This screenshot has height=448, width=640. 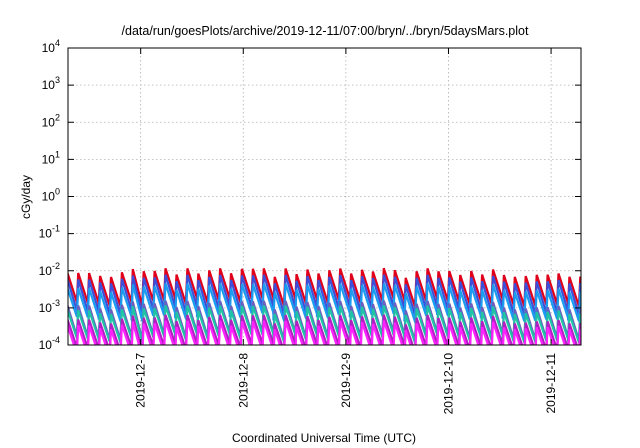 What do you see at coordinates (324, 306) in the screenshot?
I see `series-layer` at bounding box center [324, 306].